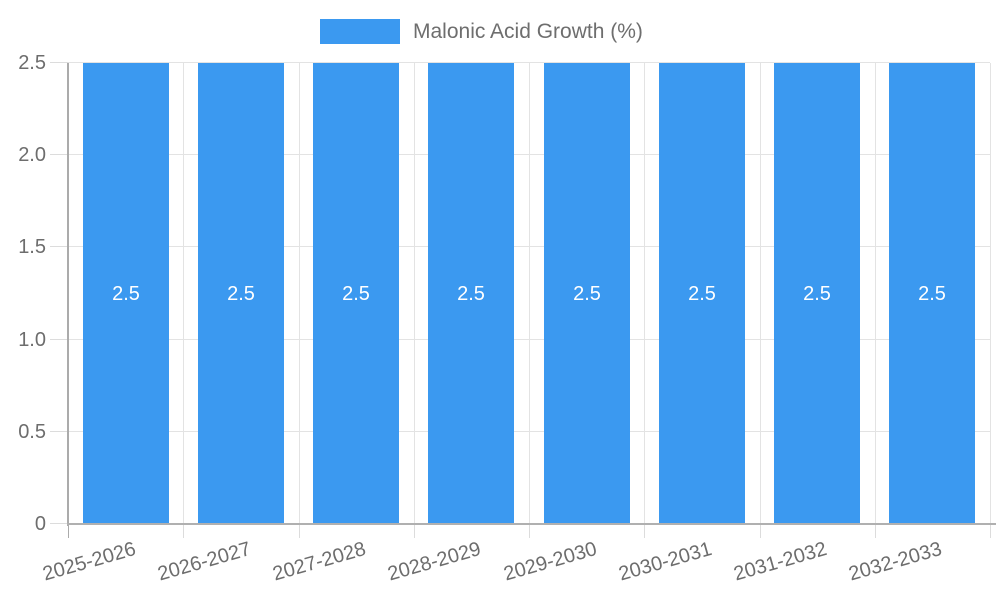 The width and height of the screenshot is (1000, 600). I want to click on x-axis-line, so click(531, 524).